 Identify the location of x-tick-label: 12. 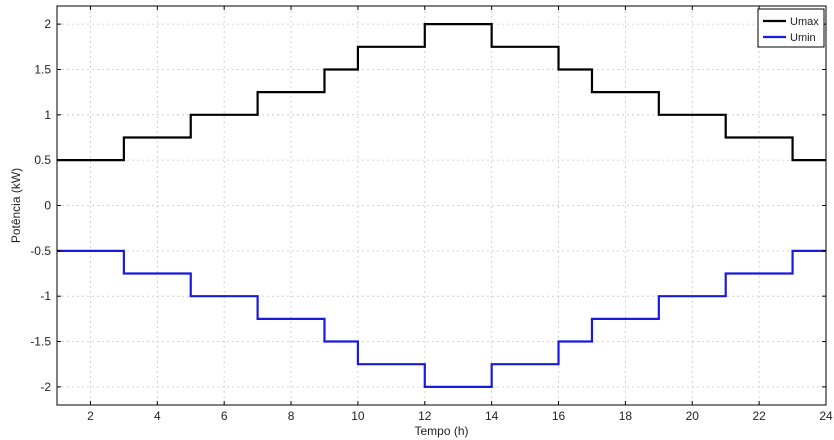
(425, 416).